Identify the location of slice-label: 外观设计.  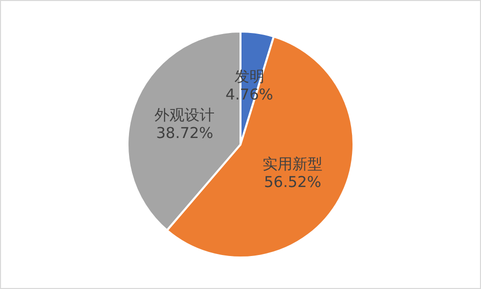
(184, 115).